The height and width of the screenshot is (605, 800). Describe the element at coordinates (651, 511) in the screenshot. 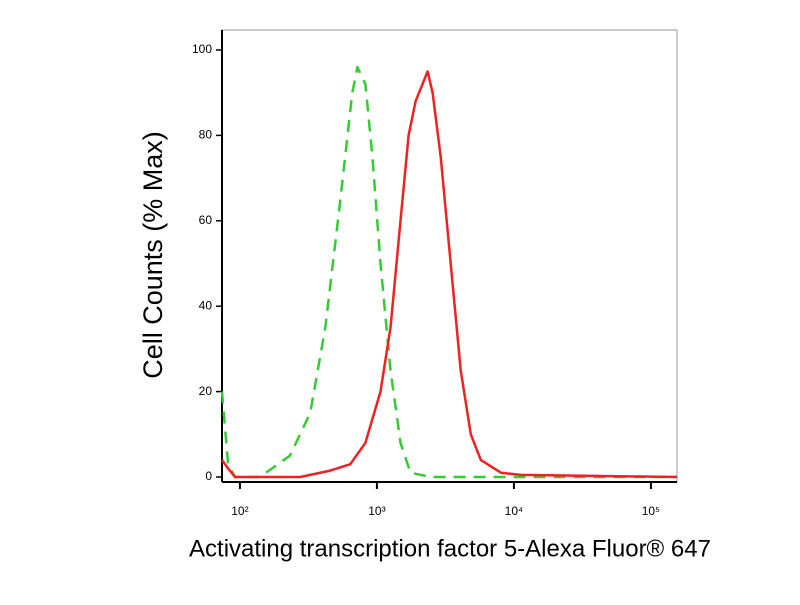

I see `x-tick-label: 10⁵` at that location.